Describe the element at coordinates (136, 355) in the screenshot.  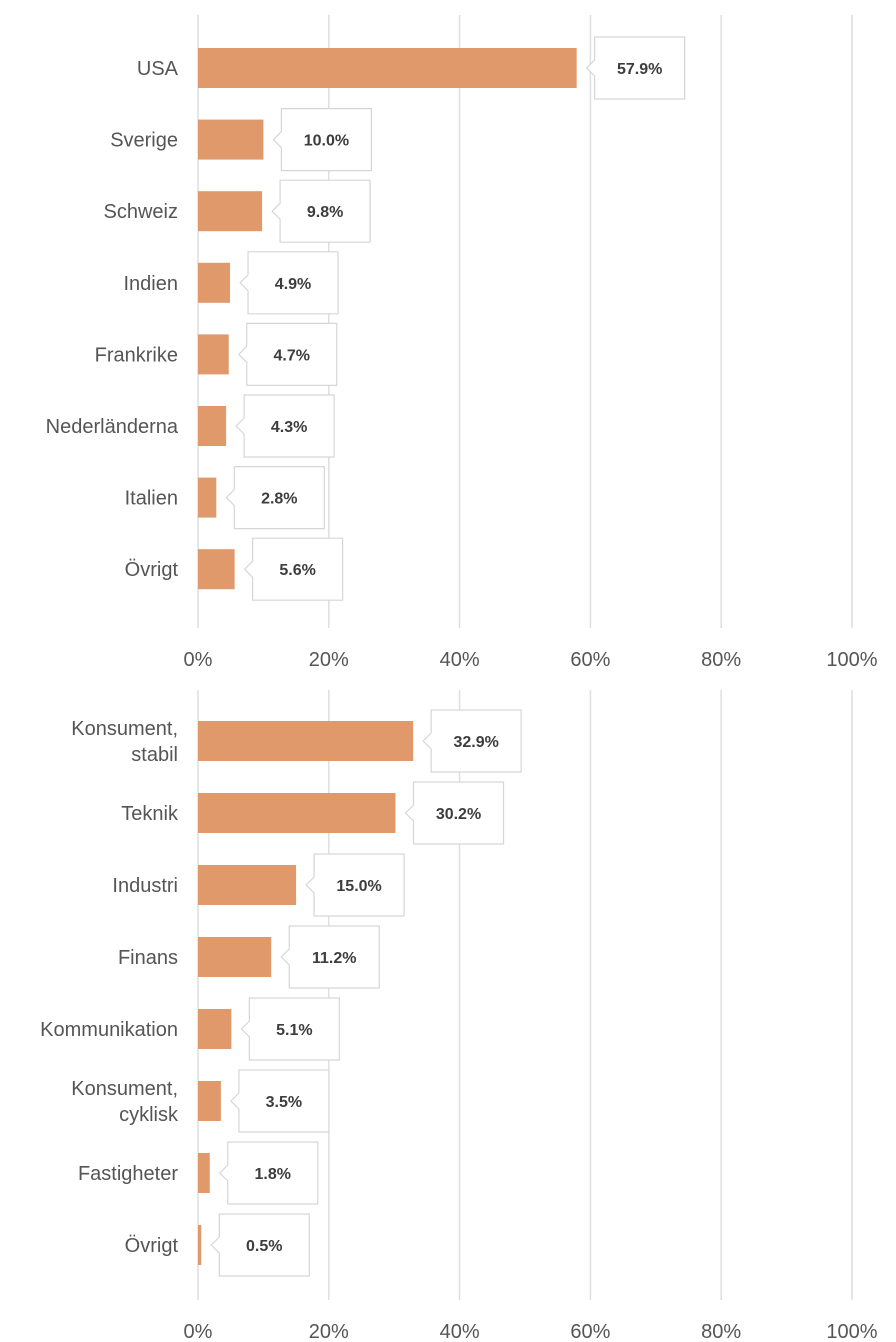
I see `category-label: Frankrike` at that location.